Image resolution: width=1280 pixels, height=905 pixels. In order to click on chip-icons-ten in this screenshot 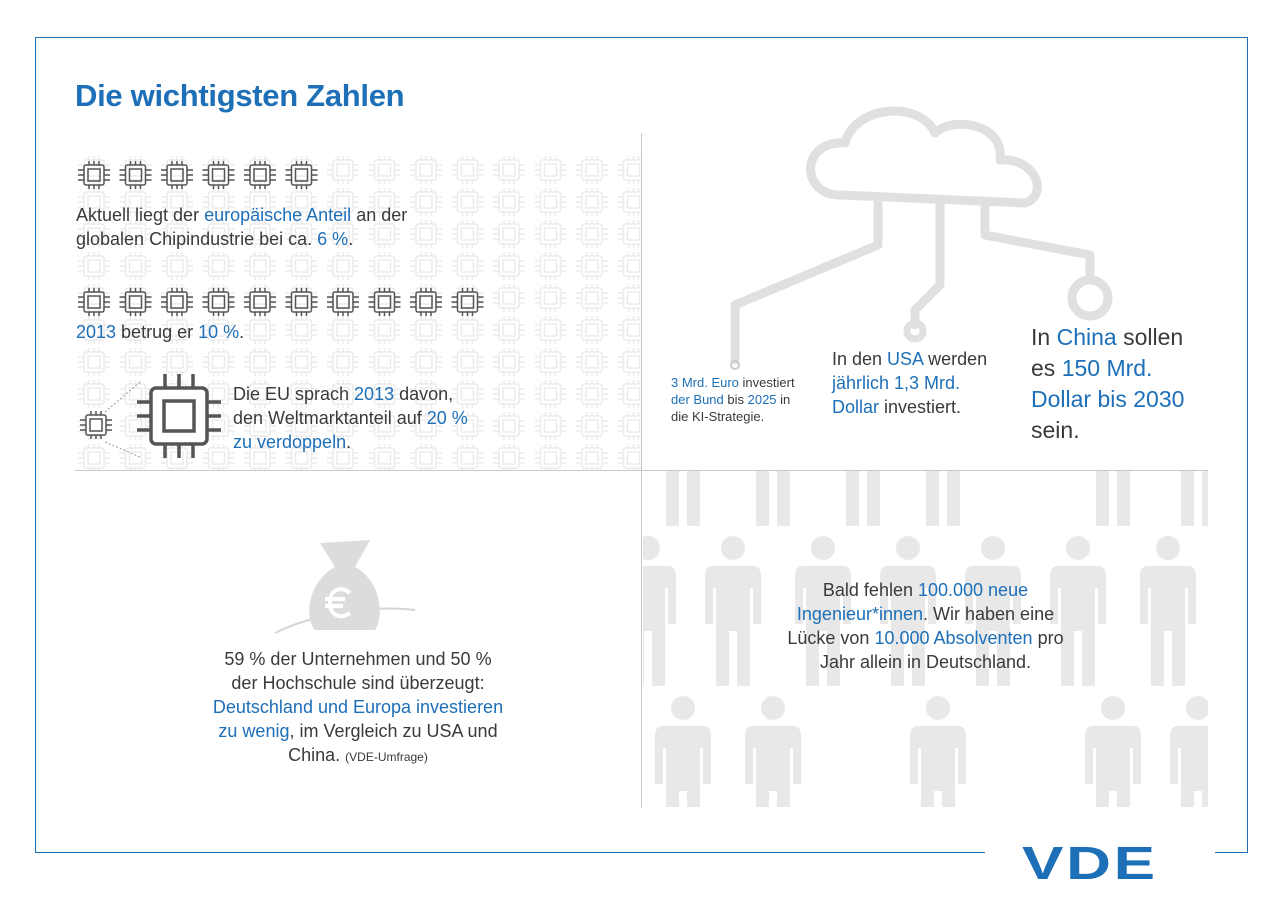, I will do `click(281, 302)`.